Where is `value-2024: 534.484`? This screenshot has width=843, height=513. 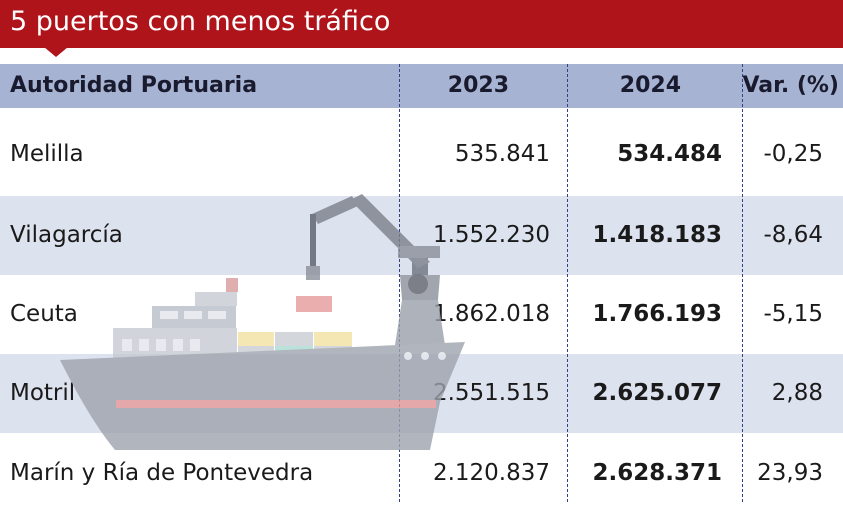
value-2024: 534.484 is located at coordinates (669, 154).